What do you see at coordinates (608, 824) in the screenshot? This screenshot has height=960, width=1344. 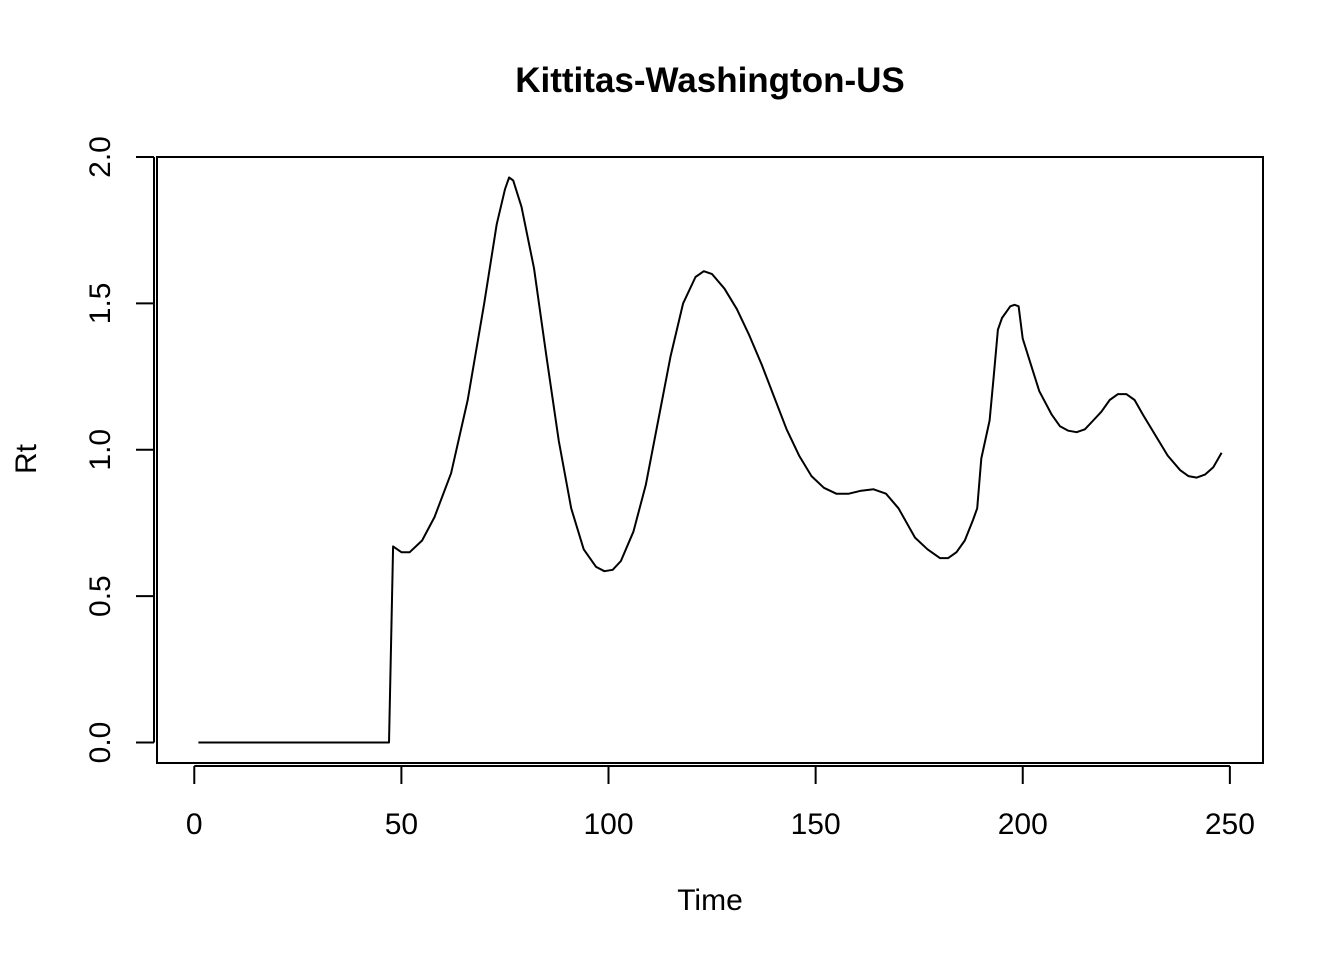 I see `x-tick-label: 100` at bounding box center [608, 824].